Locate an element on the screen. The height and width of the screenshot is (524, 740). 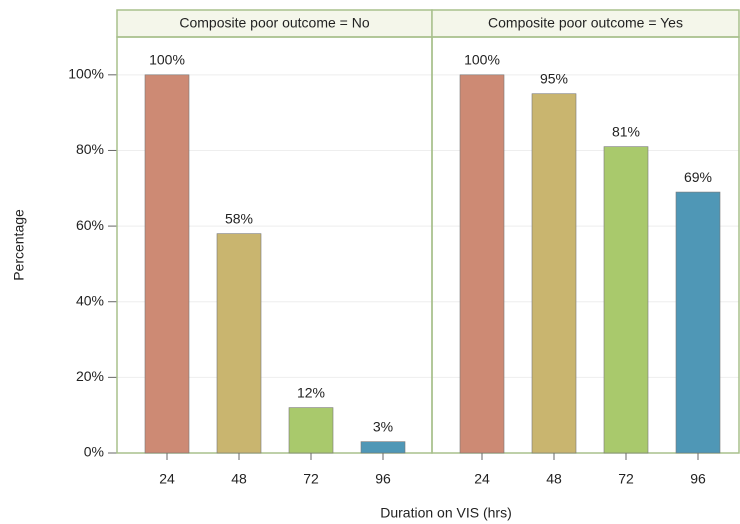
panel-title: Composite poor outcome = Yes is located at coordinates (585, 23).